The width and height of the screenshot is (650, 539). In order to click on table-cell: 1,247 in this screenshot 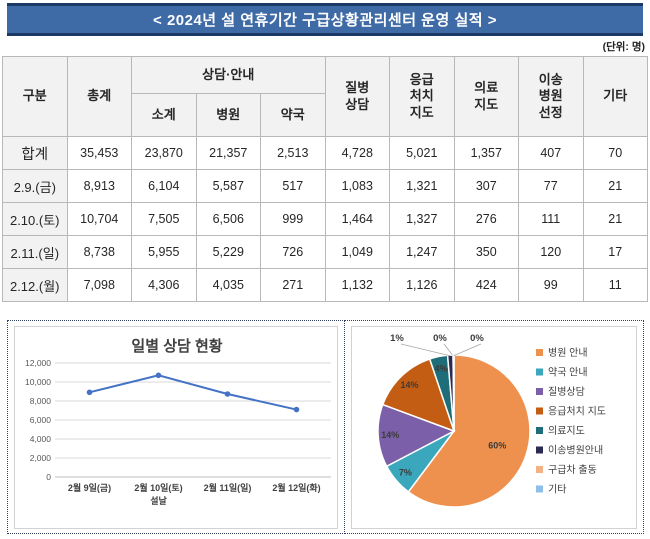, I will do `click(422, 252)`.